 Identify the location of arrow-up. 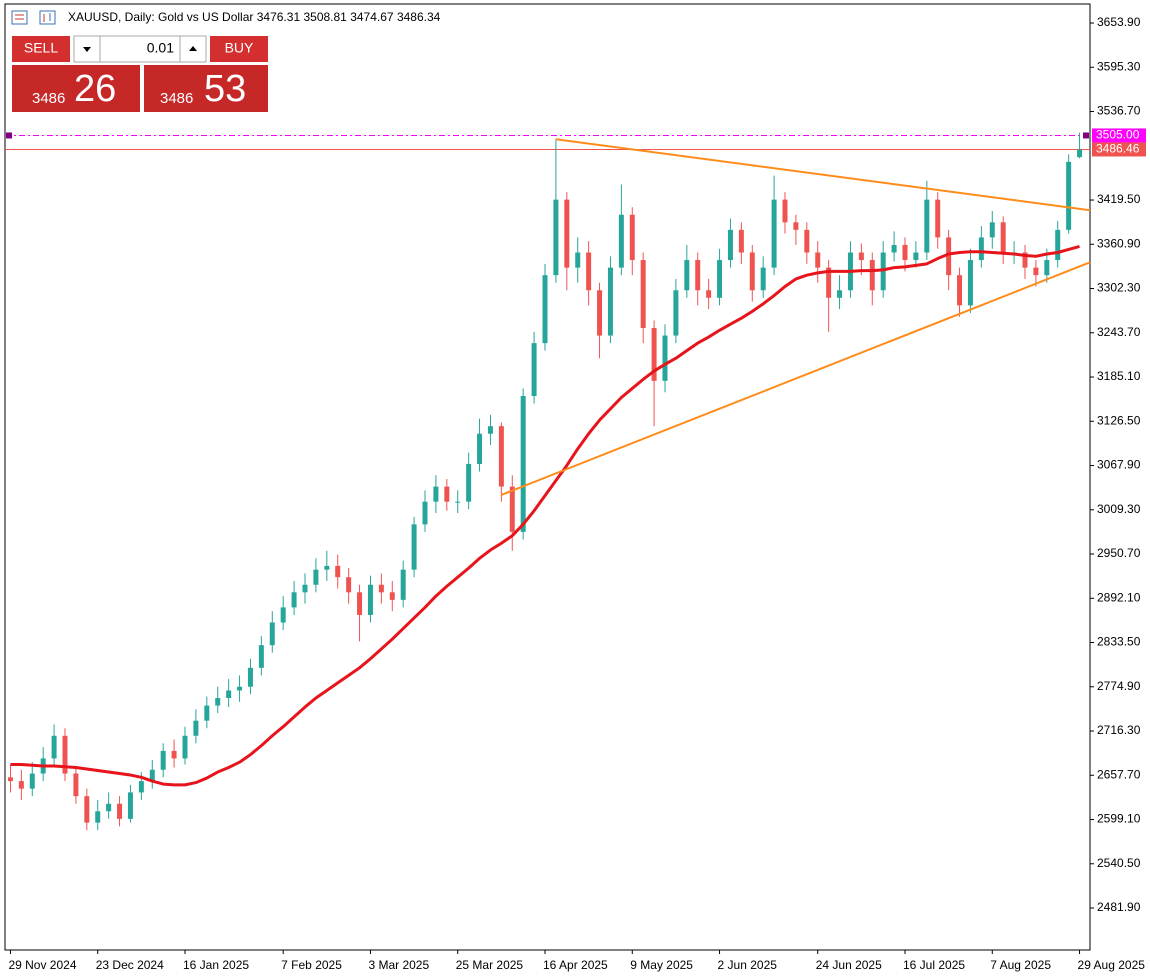
(193, 48).